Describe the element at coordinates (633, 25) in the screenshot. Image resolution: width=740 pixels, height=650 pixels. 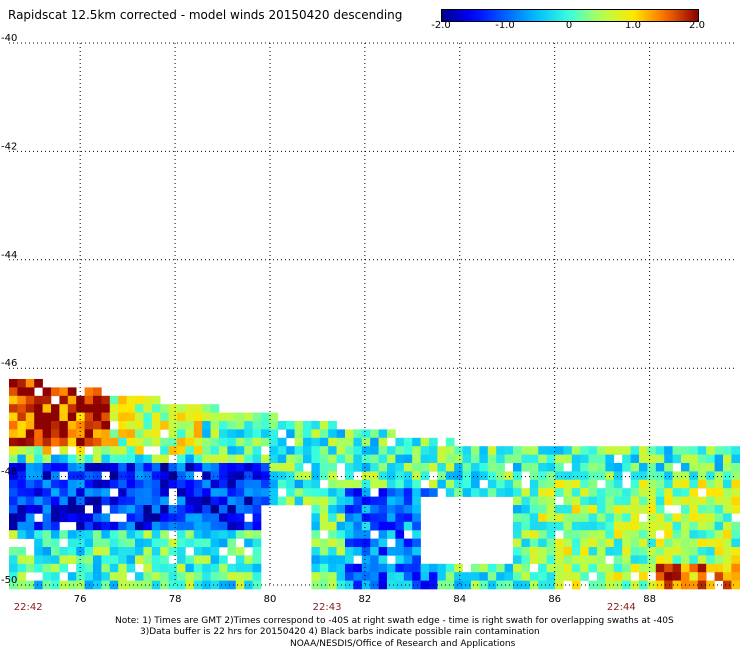
I see `colorbar-tick-label: 1.0` at that location.